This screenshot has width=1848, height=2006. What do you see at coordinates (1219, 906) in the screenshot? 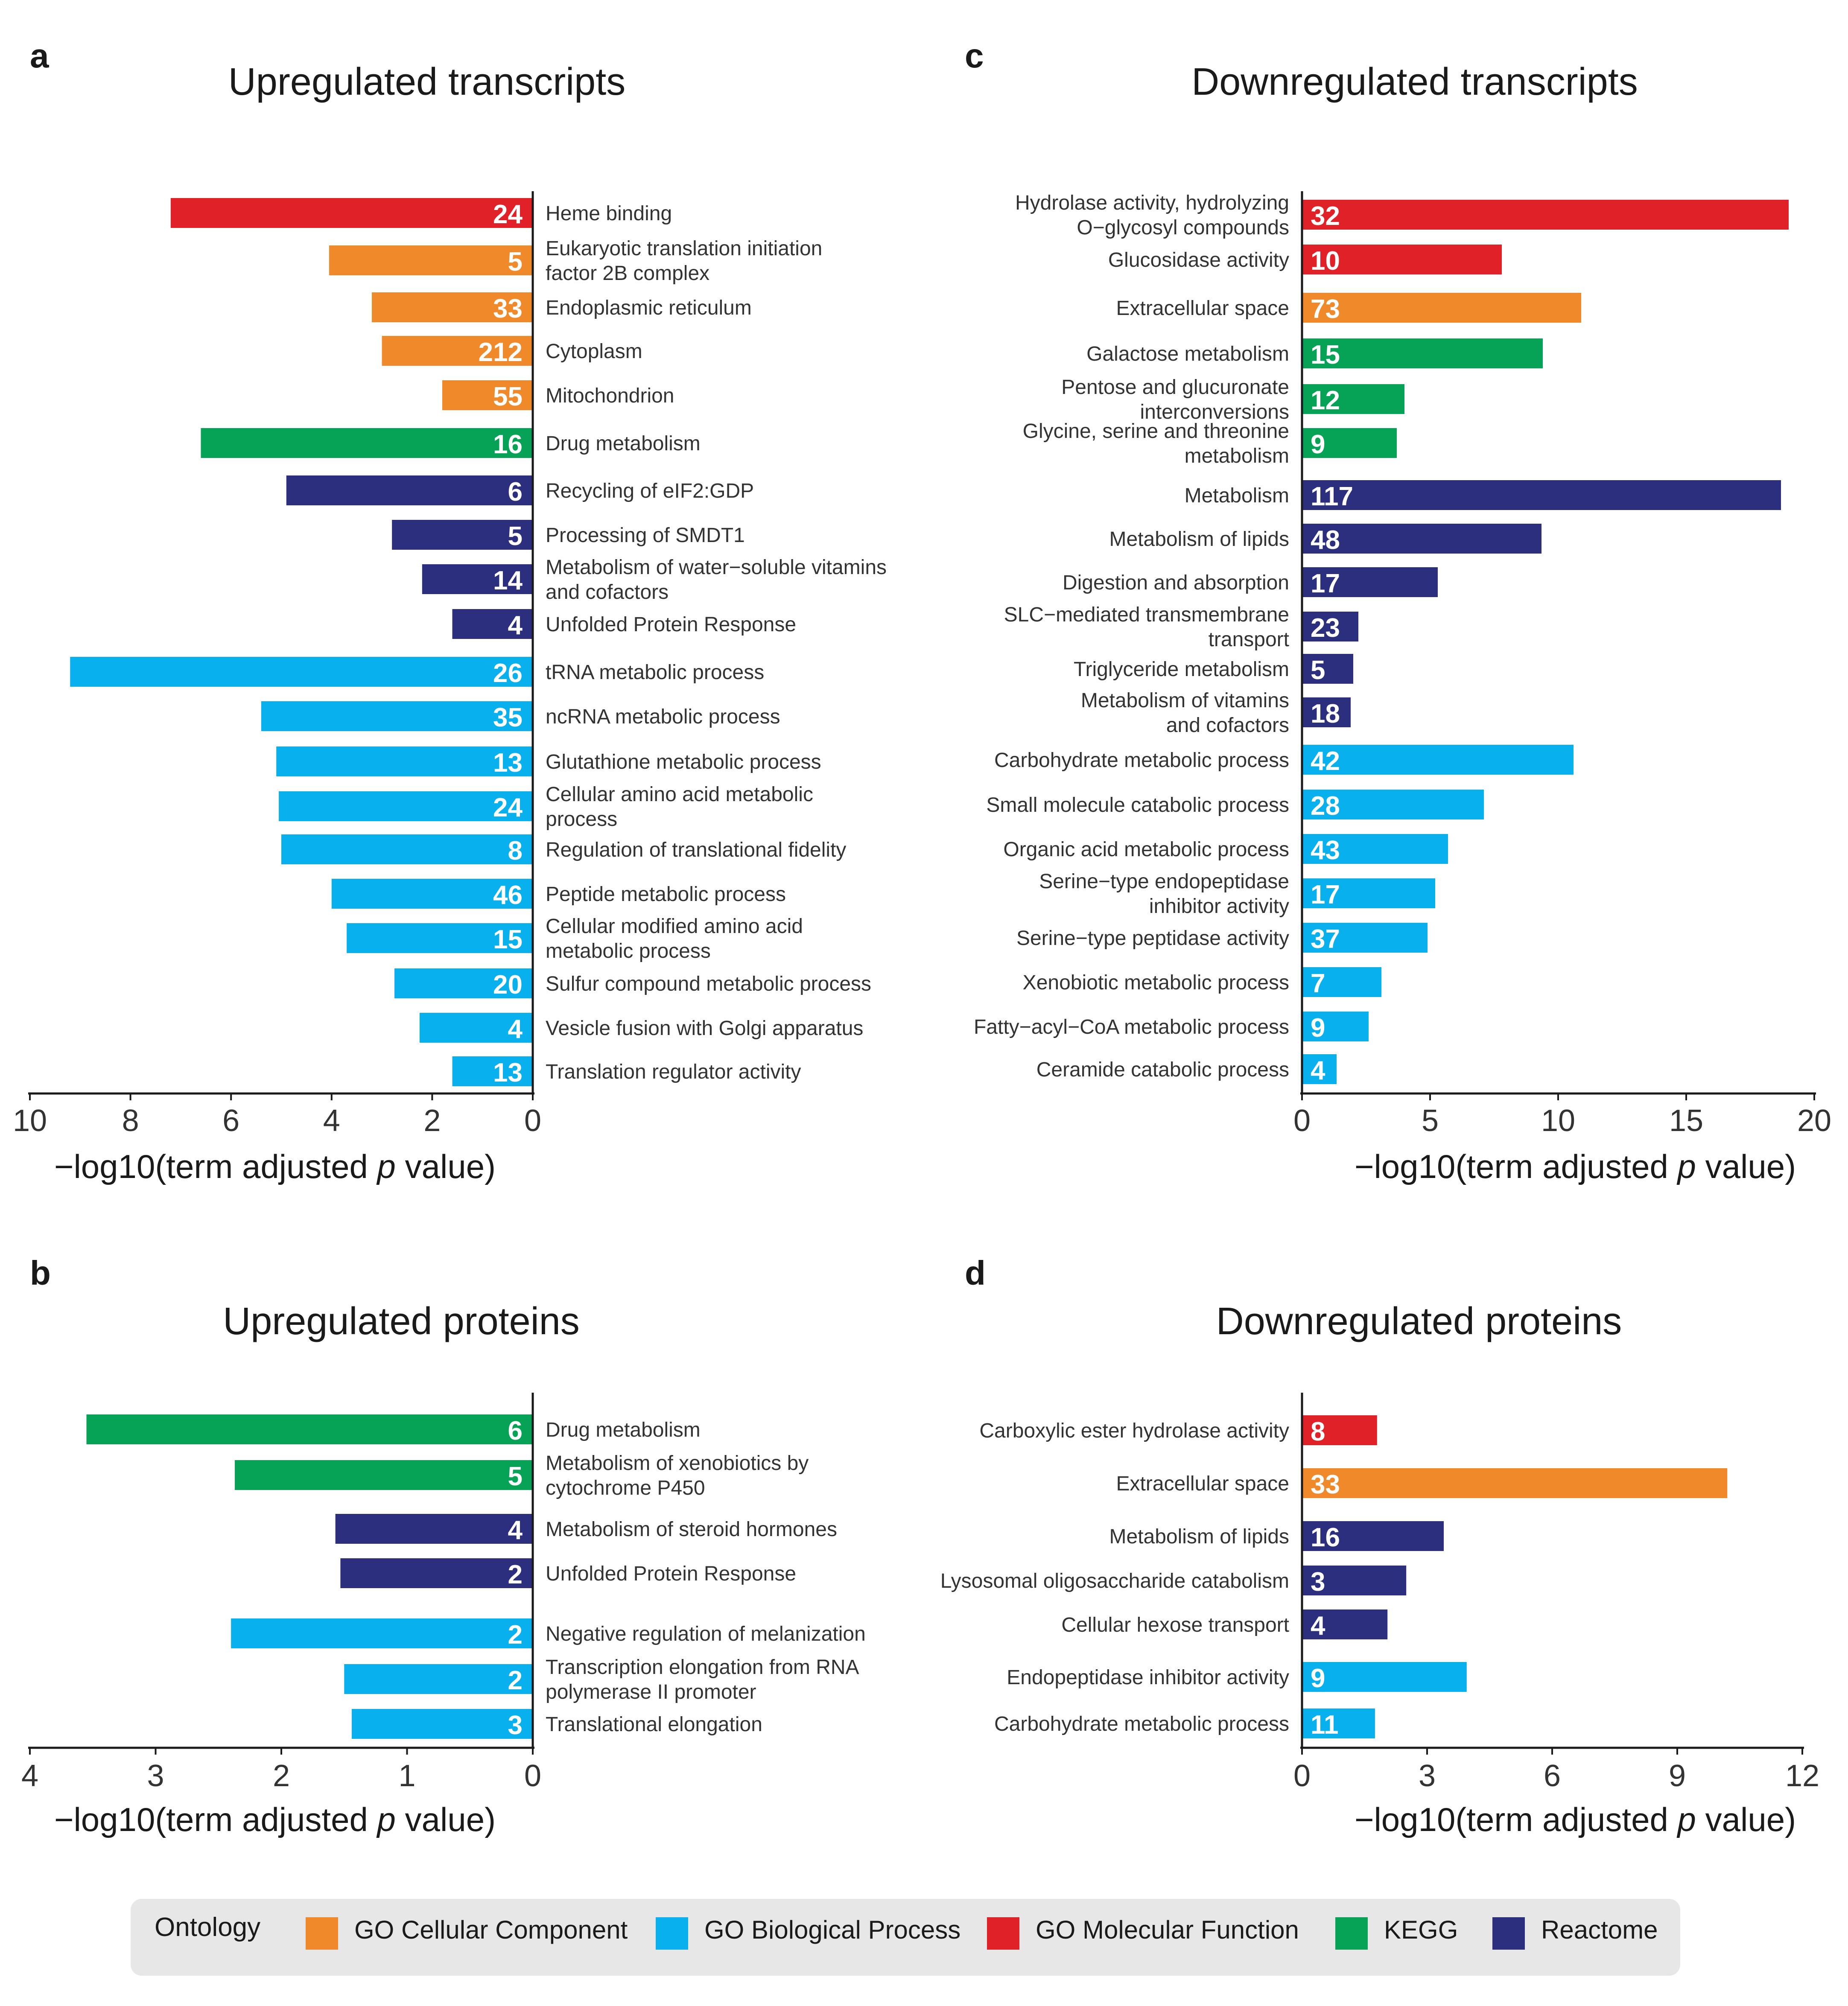
I see `category-label: inhibitor activity` at bounding box center [1219, 906].